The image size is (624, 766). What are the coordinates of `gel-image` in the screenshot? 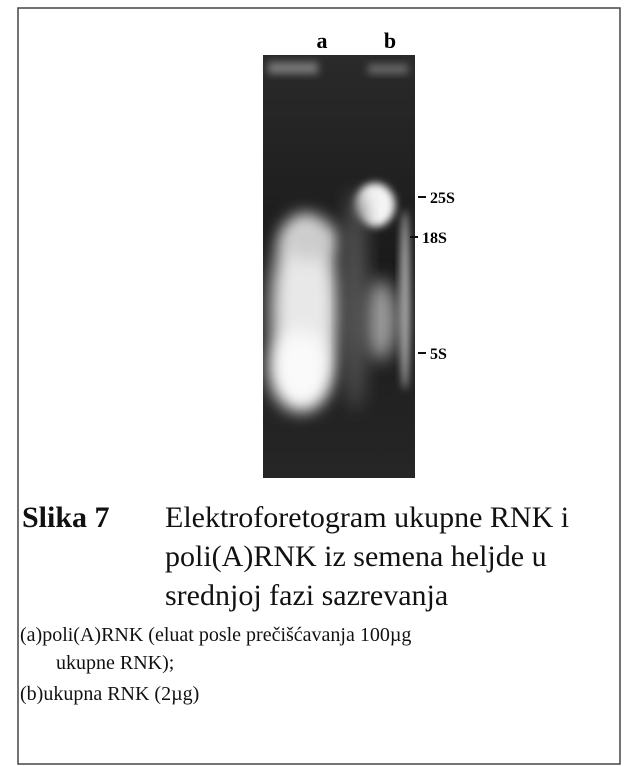 It's located at (339, 266).